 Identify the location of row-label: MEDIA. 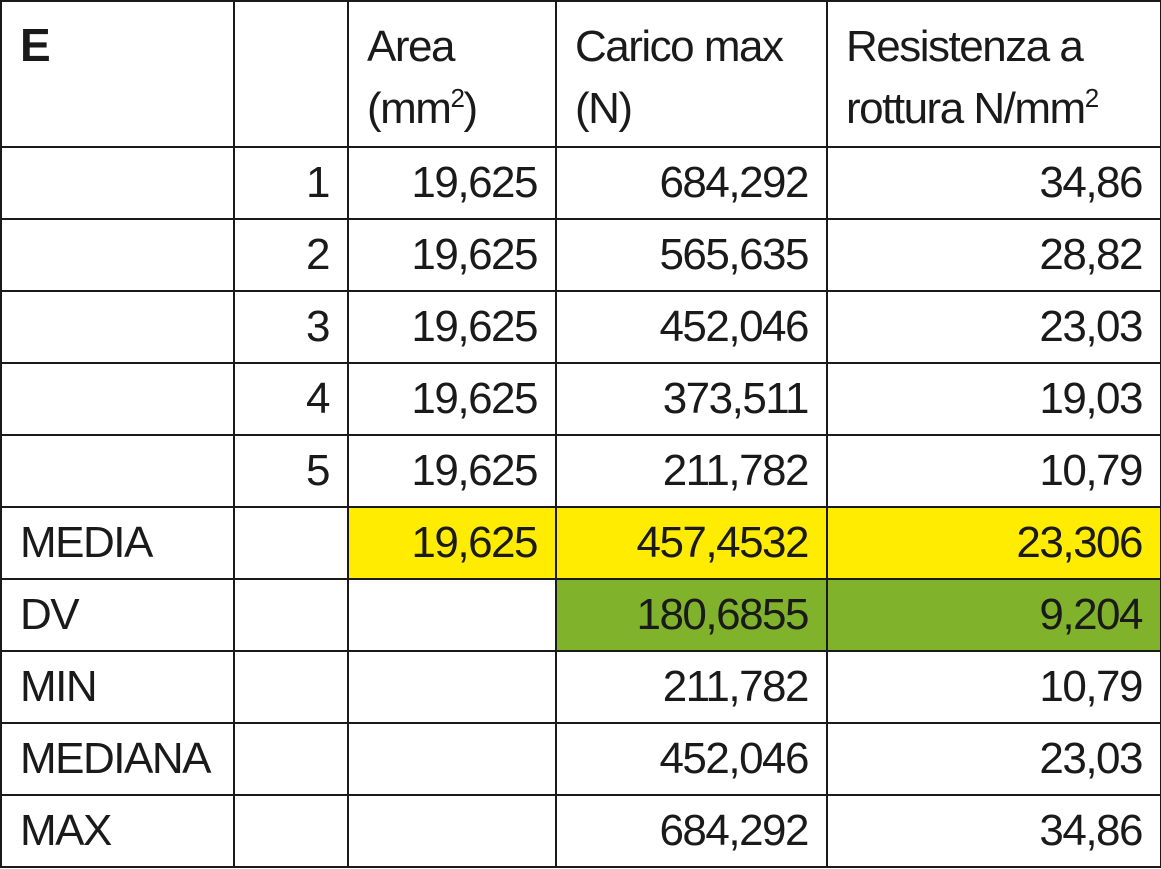
(117, 542).